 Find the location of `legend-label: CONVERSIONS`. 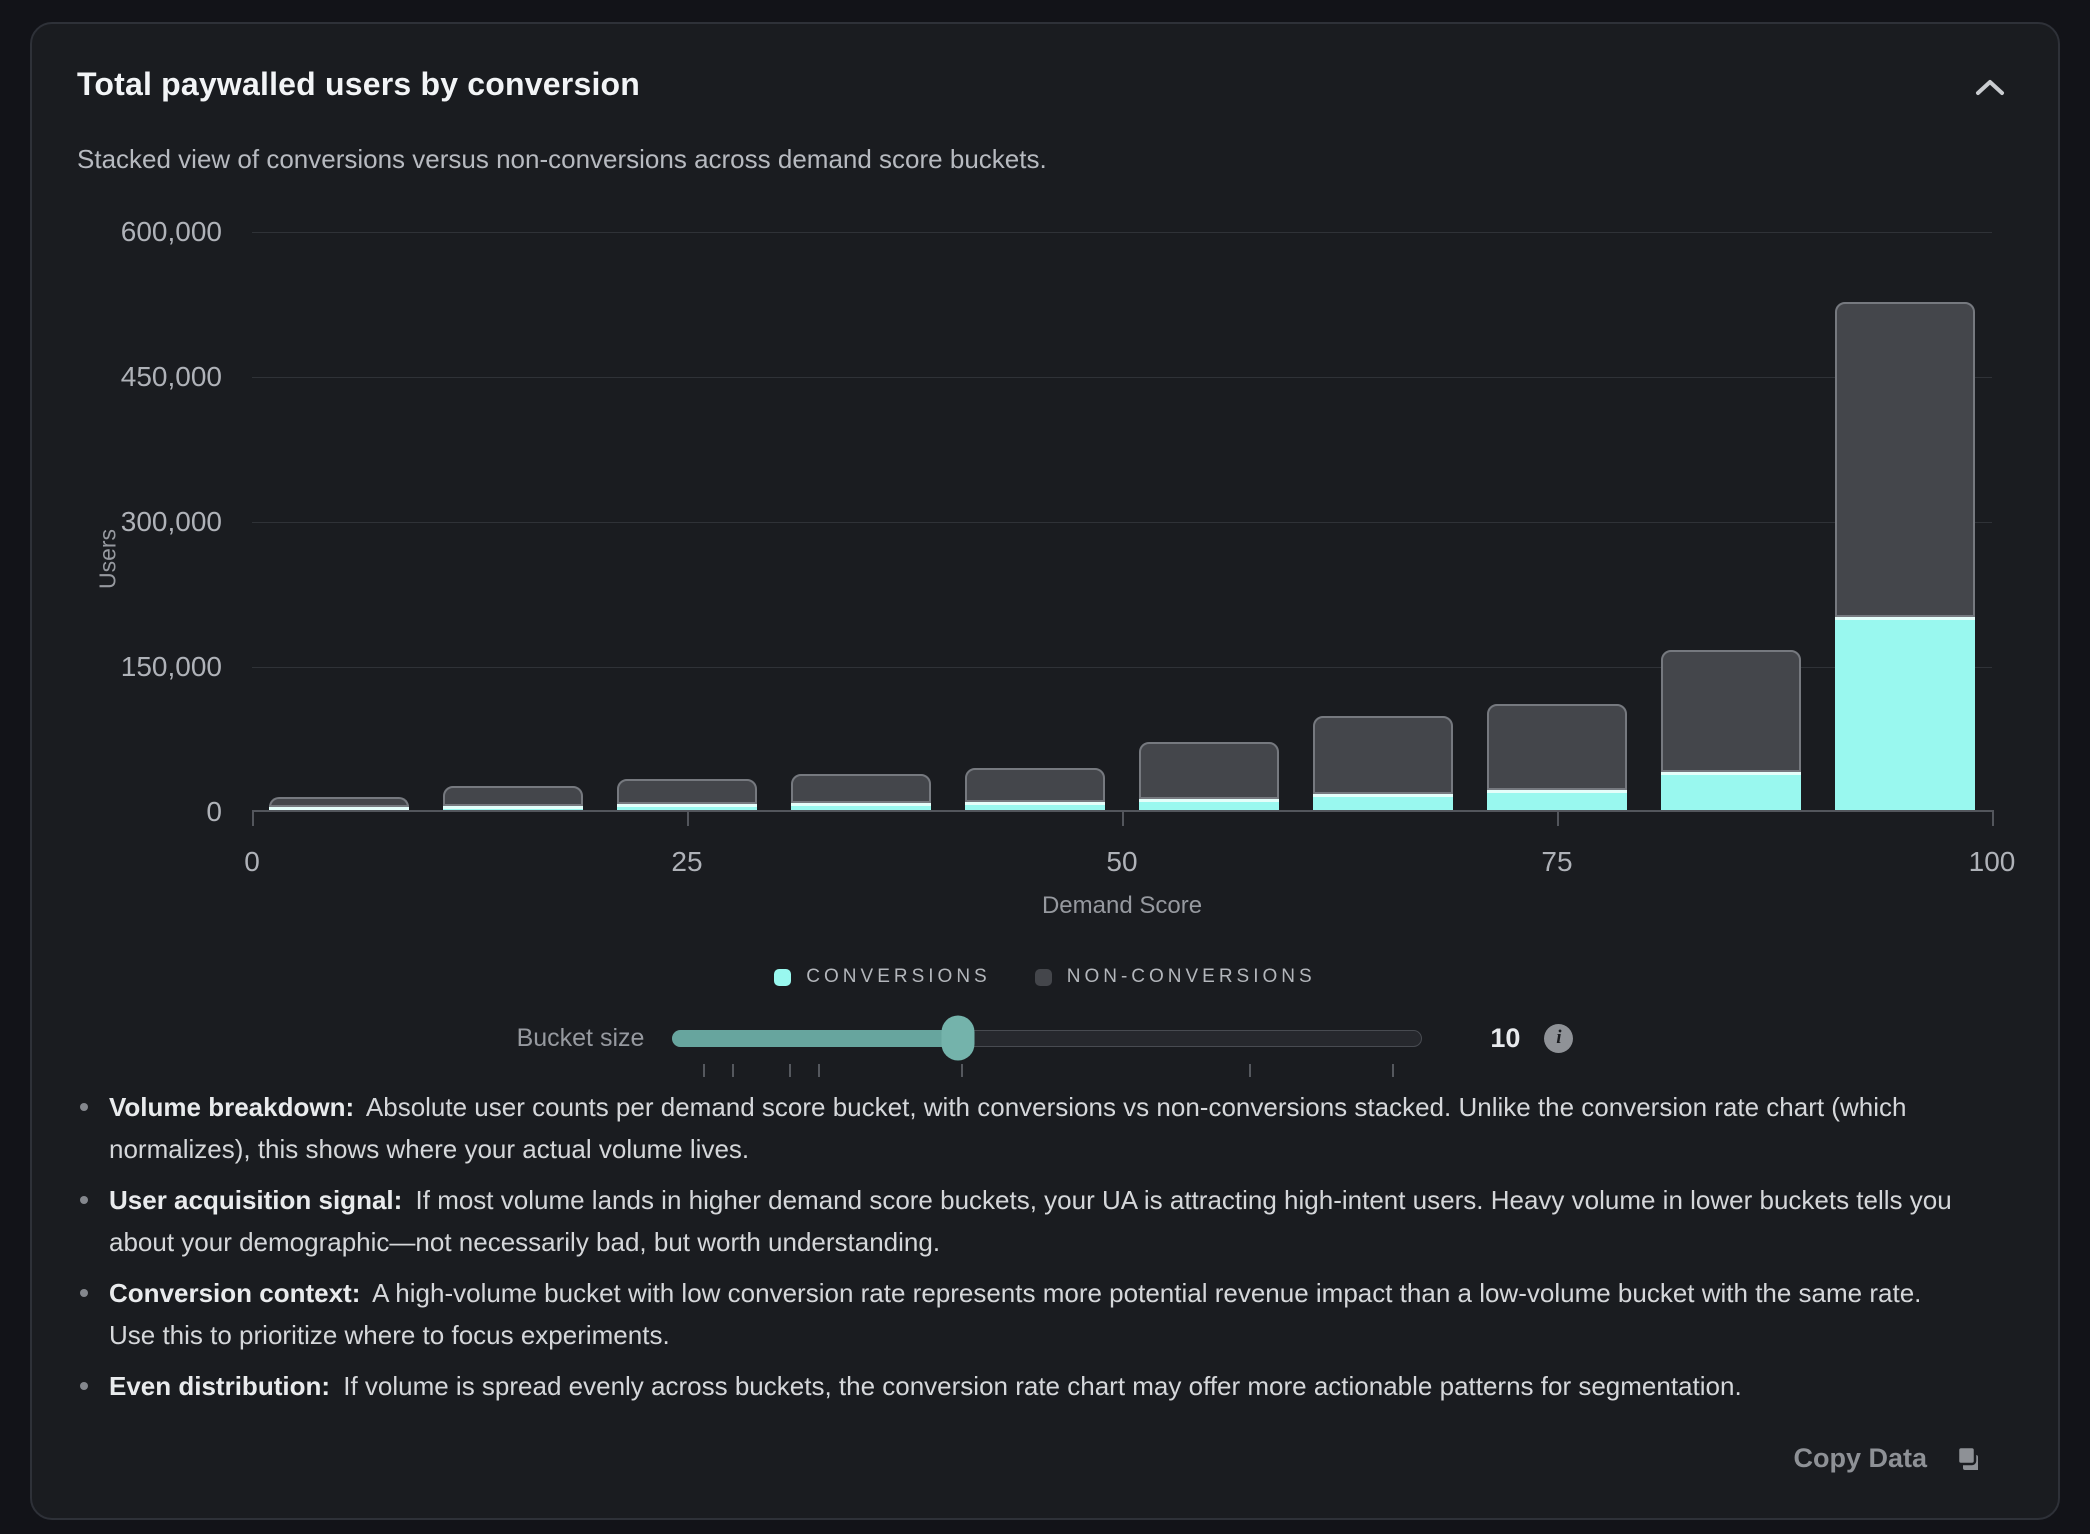

legend-label: CONVERSIONS is located at coordinates (898, 976).